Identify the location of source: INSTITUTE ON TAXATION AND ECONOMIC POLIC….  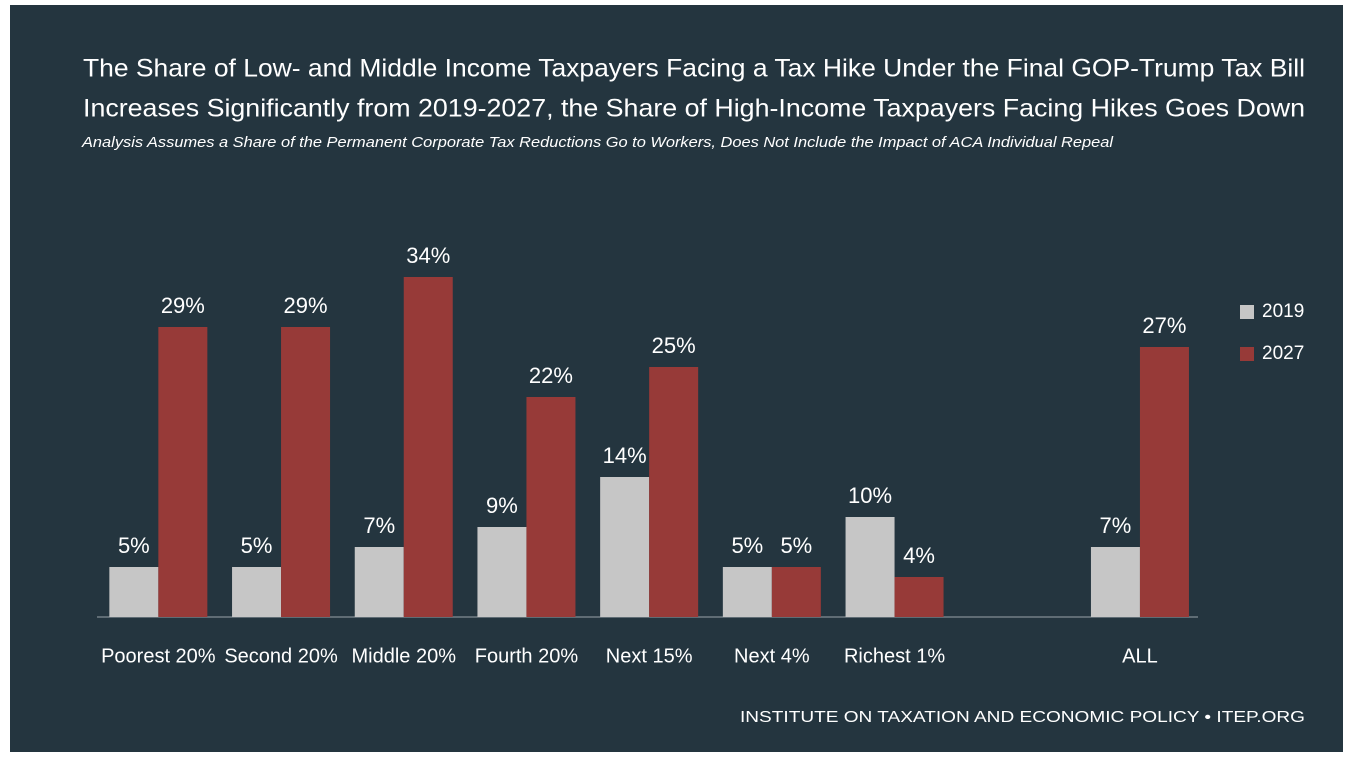
(1022, 717).